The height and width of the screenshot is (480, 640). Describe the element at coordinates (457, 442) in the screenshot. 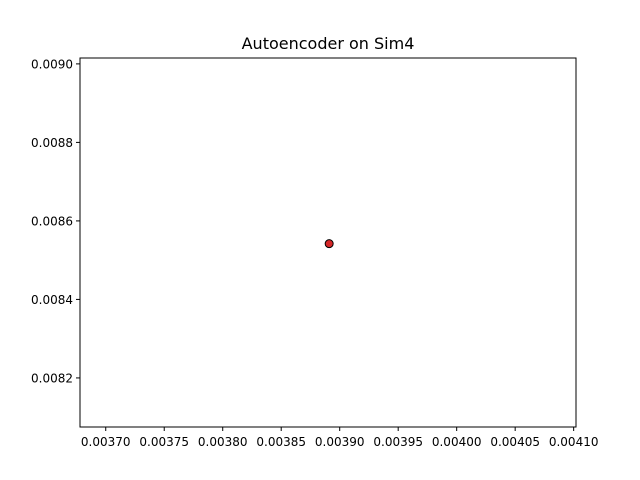

I see `x-tick-label: 0.00400` at that location.